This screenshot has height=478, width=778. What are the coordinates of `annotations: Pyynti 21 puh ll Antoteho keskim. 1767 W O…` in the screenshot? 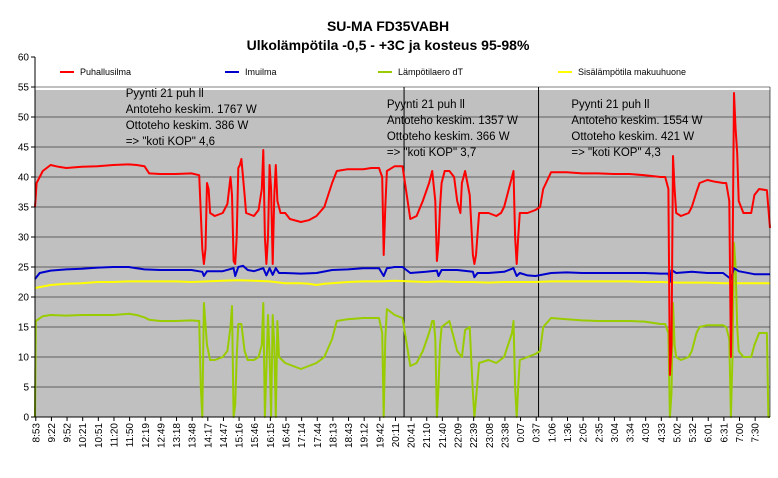 It's located at (414, 123).